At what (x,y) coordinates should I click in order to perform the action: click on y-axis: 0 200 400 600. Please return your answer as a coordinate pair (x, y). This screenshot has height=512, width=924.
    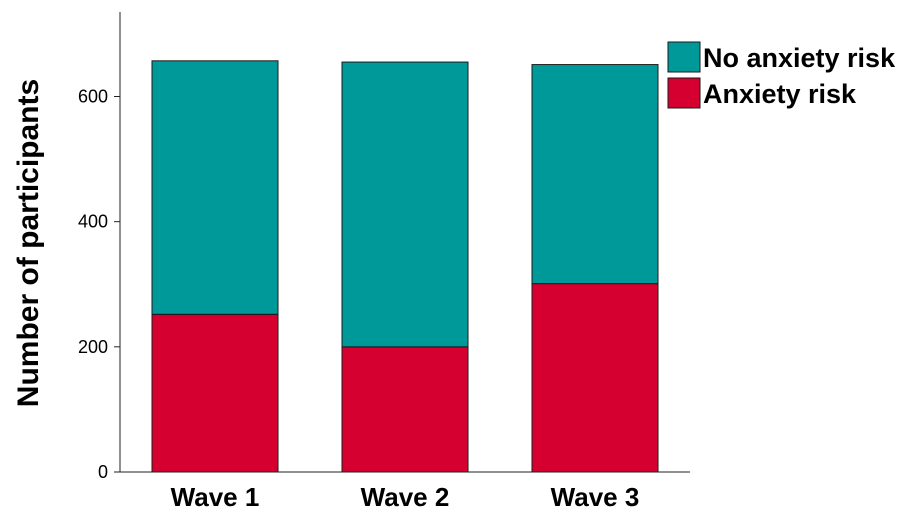
    Looking at the image, I should click on (99, 247).